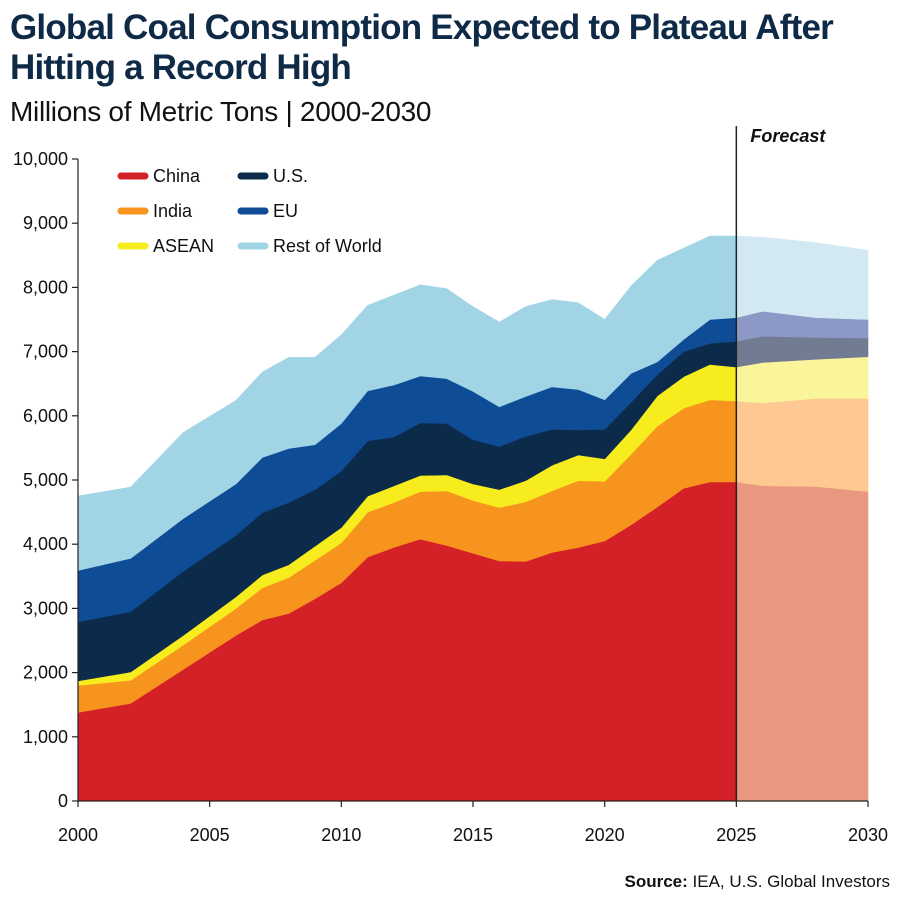  I want to click on source-note: Source: IEA, U.S. Global Investors, so click(758, 882).